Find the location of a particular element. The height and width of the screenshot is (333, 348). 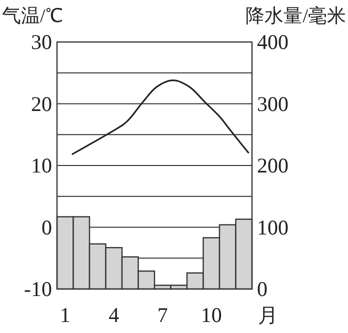

line-series is located at coordinates (160, 117).